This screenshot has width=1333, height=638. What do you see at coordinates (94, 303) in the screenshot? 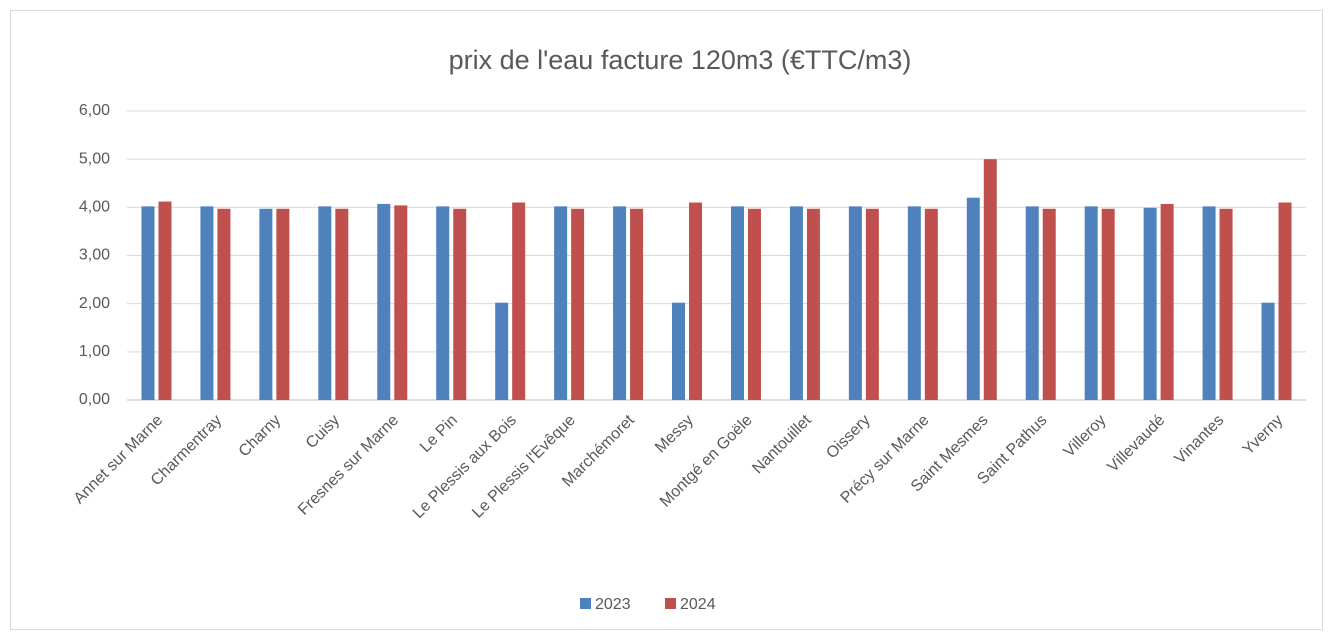
I see `y-tick-label: 2,00` at bounding box center [94, 303].